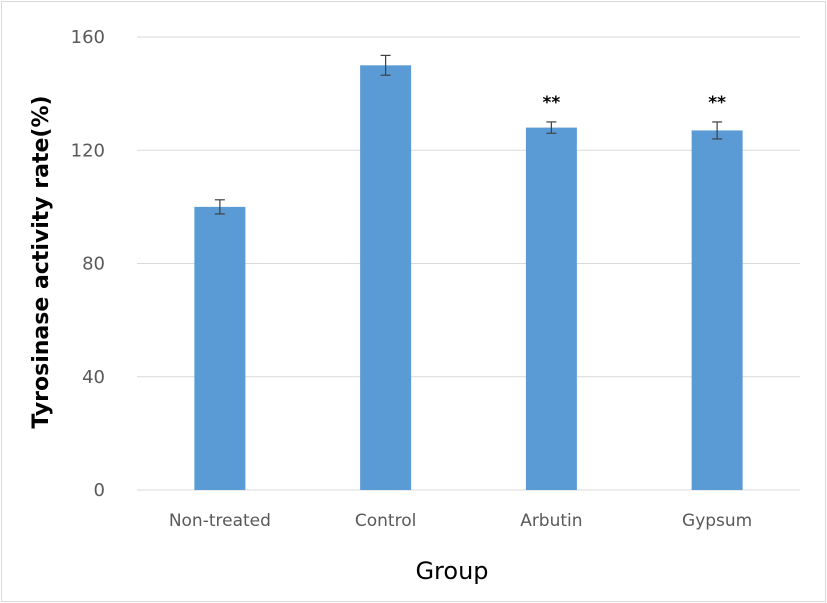 This screenshot has height=603, width=827. Describe the element at coordinates (220, 521) in the screenshot. I see `x-tick-label: Non-treated` at that location.